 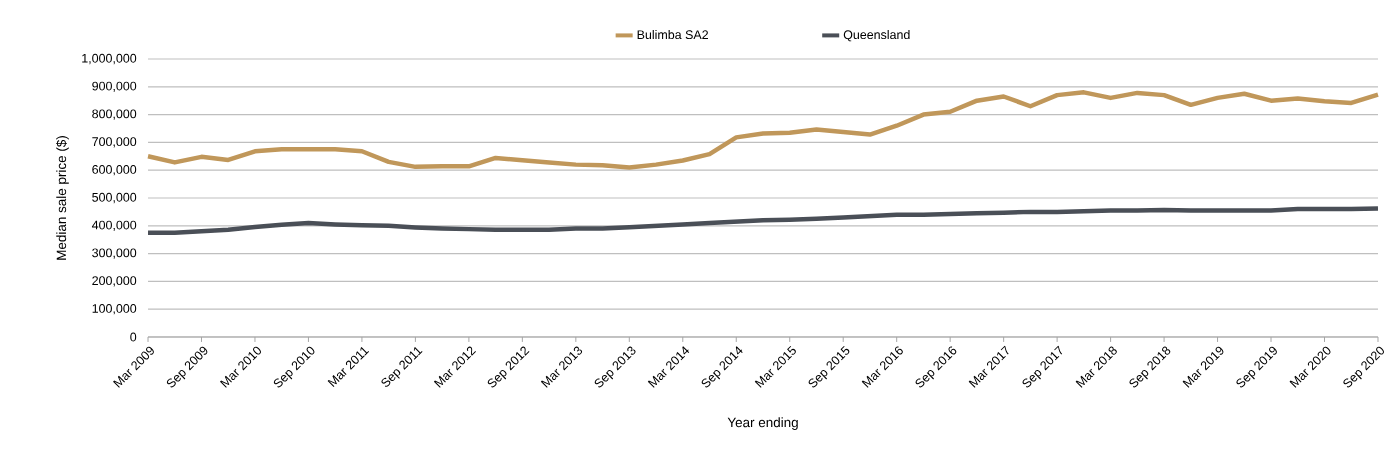 What do you see at coordinates (672, 34) in the screenshot?
I see `legend-label: Bulimba SA2` at bounding box center [672, 34].